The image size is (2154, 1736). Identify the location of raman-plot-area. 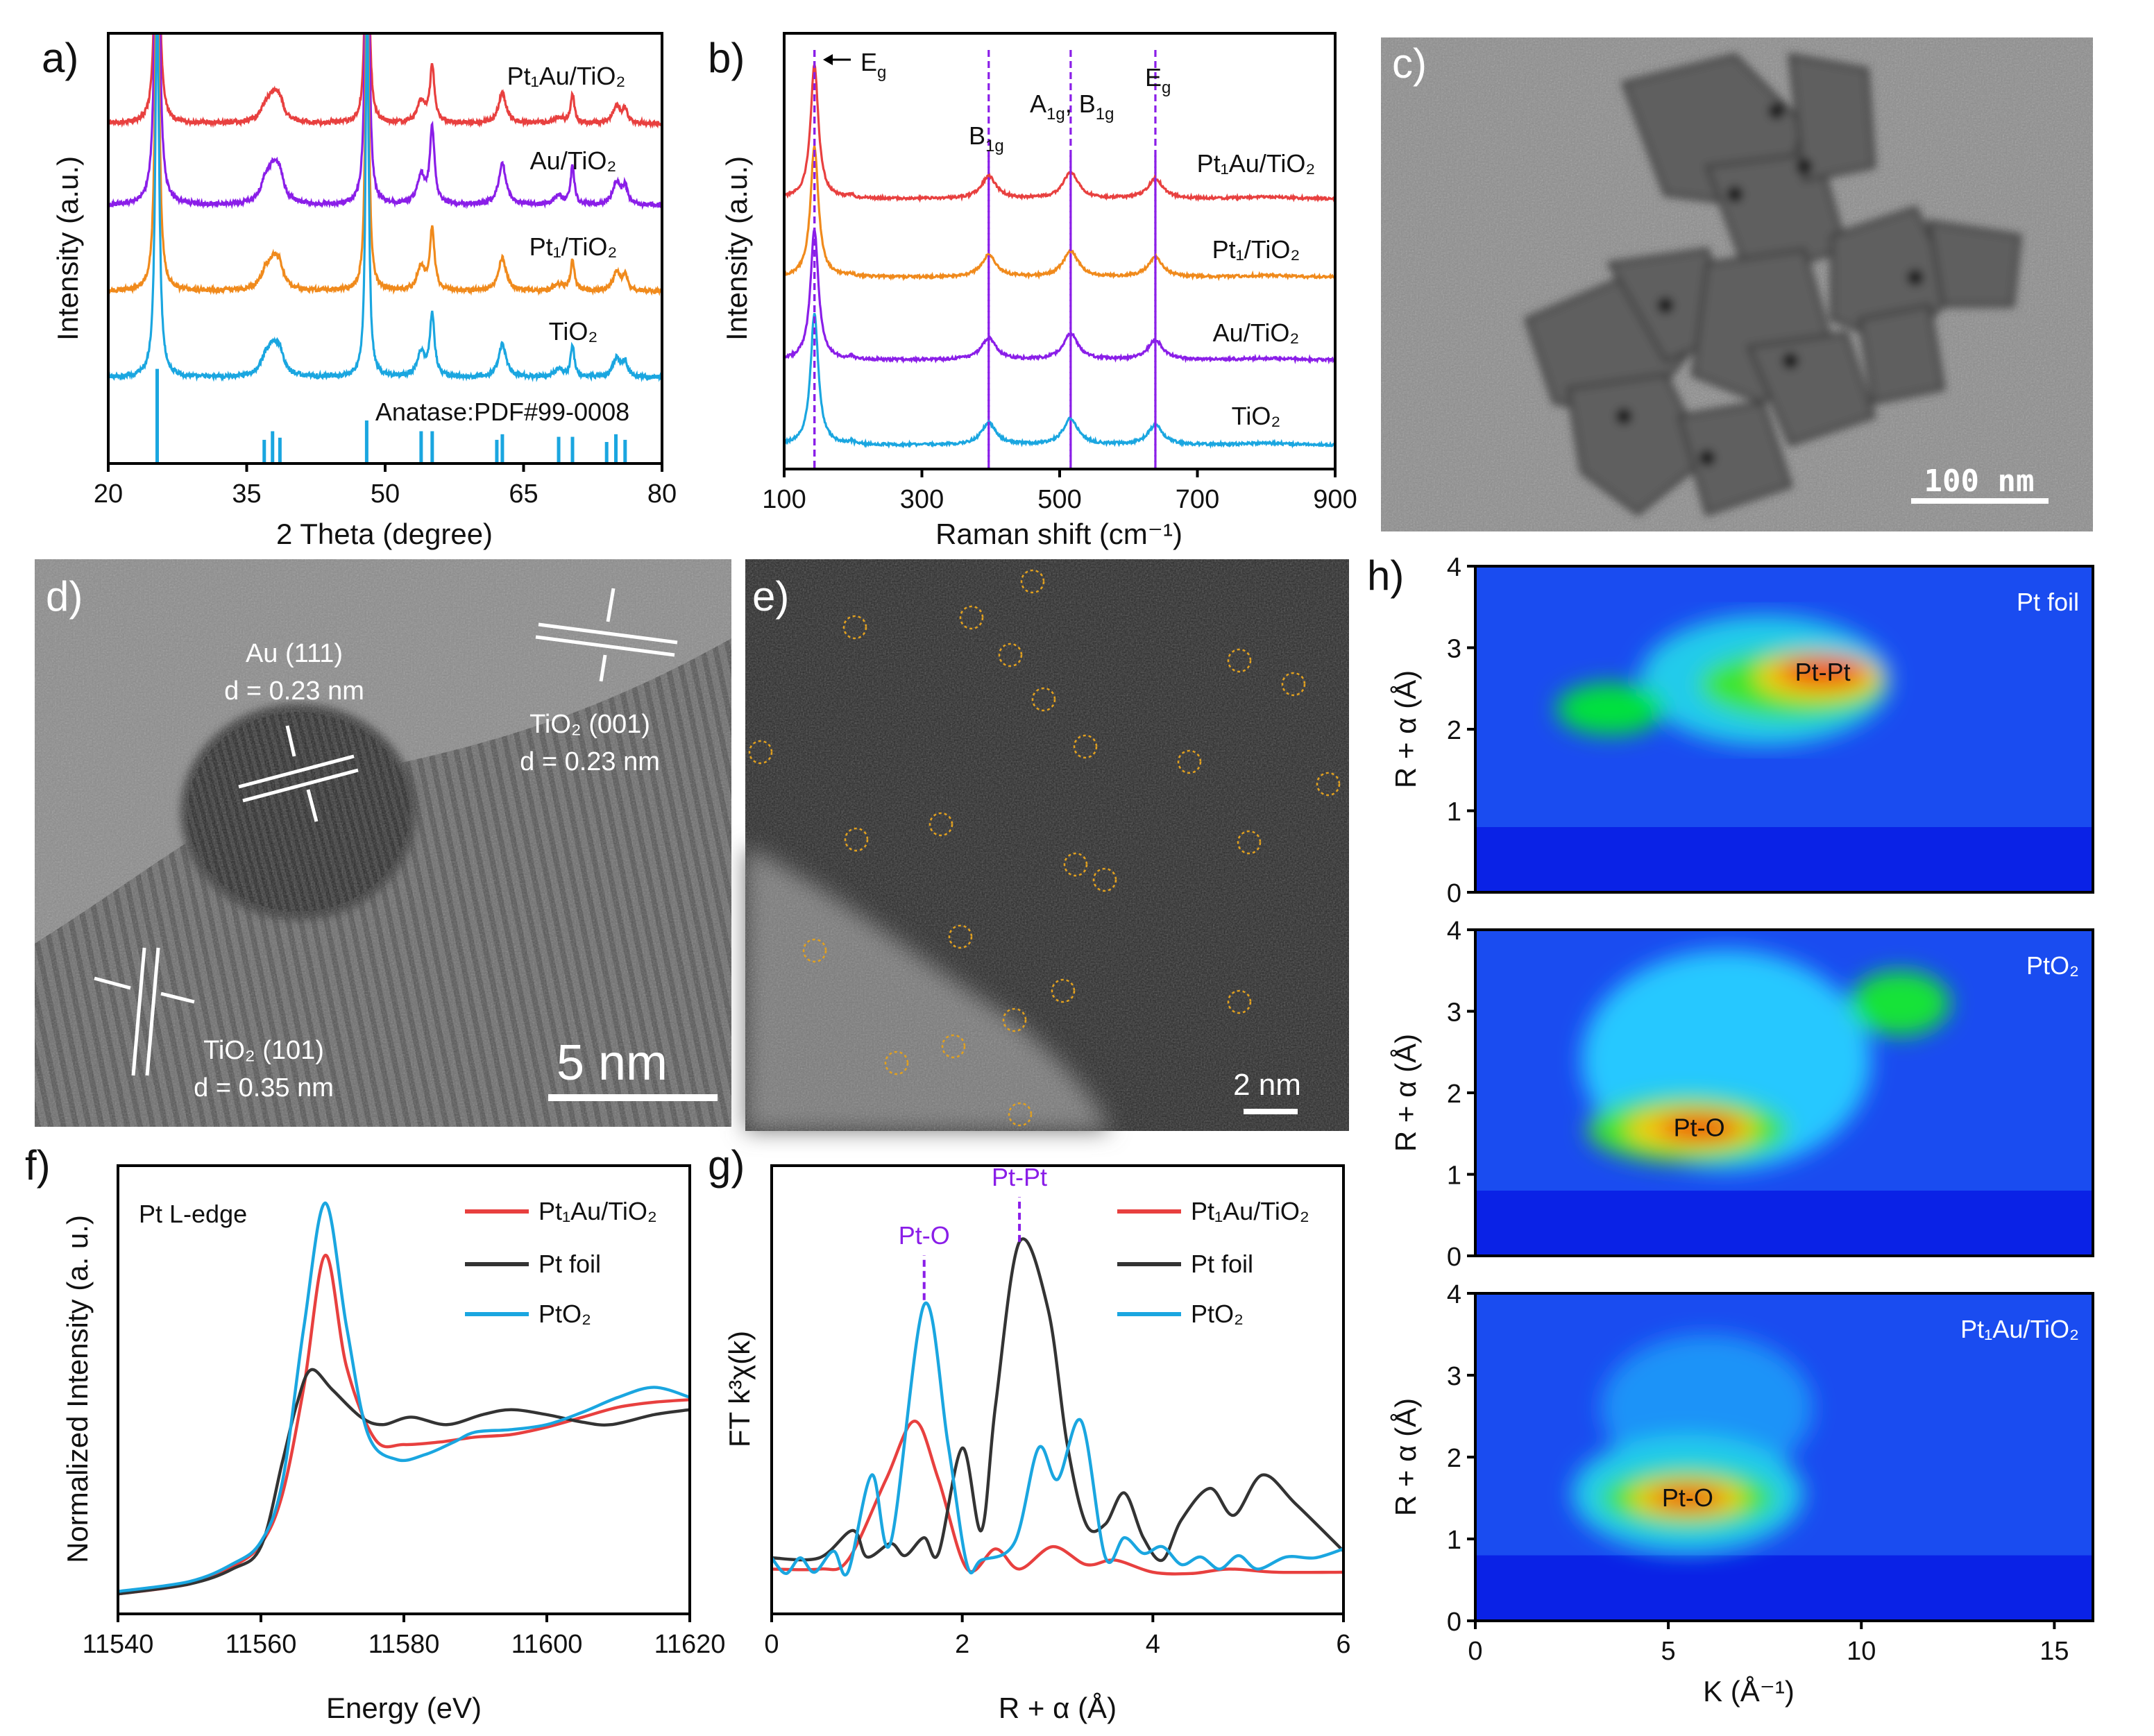
(1059, 259).